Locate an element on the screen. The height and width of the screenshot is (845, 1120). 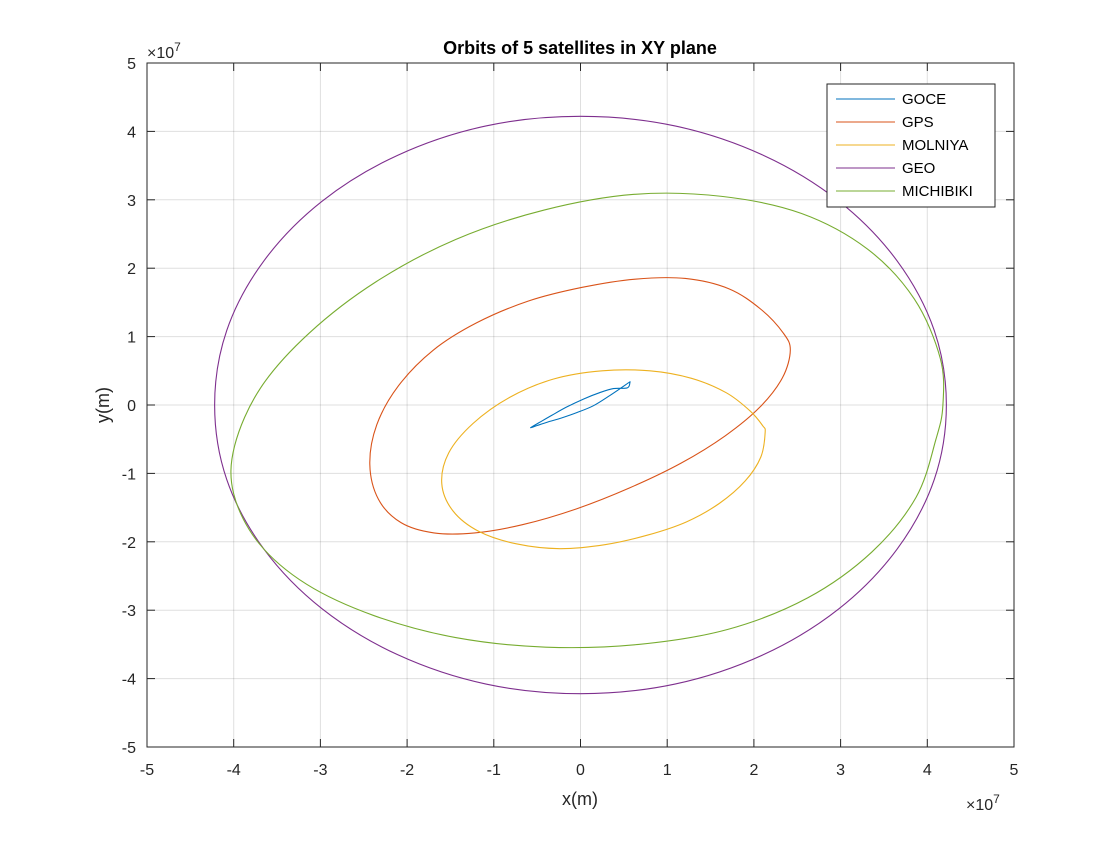
x-tick-label: 4 is located at coordinates (927, 770).